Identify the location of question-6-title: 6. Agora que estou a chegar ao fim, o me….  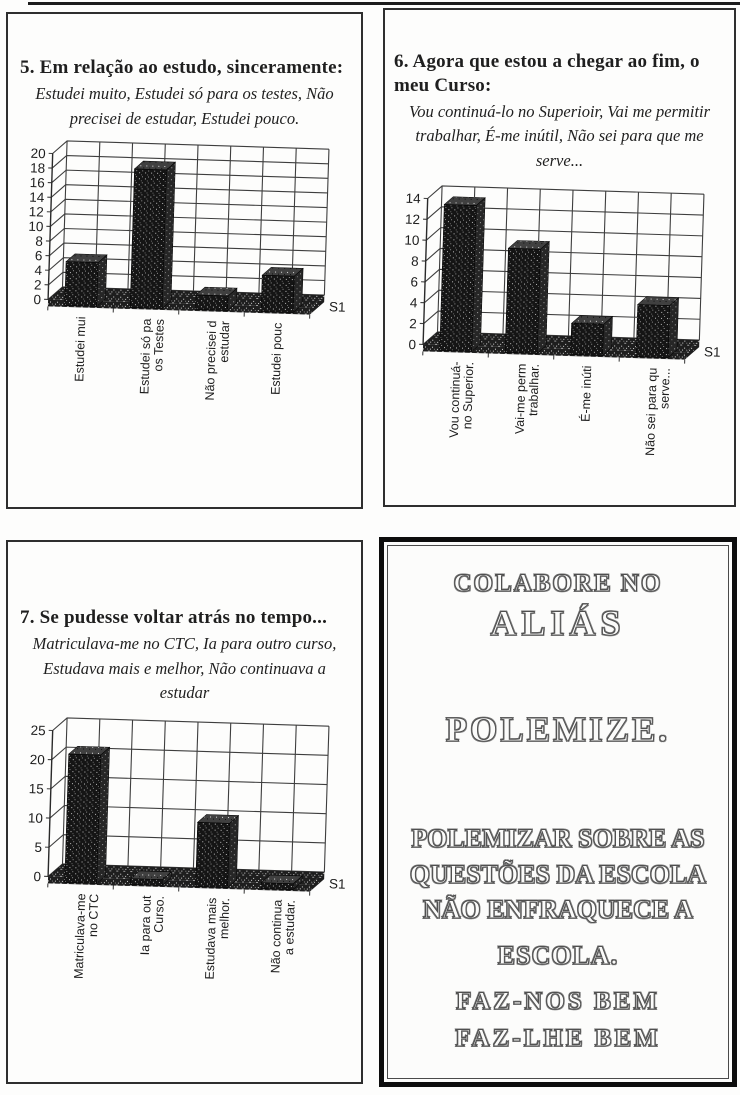
(547, 73).